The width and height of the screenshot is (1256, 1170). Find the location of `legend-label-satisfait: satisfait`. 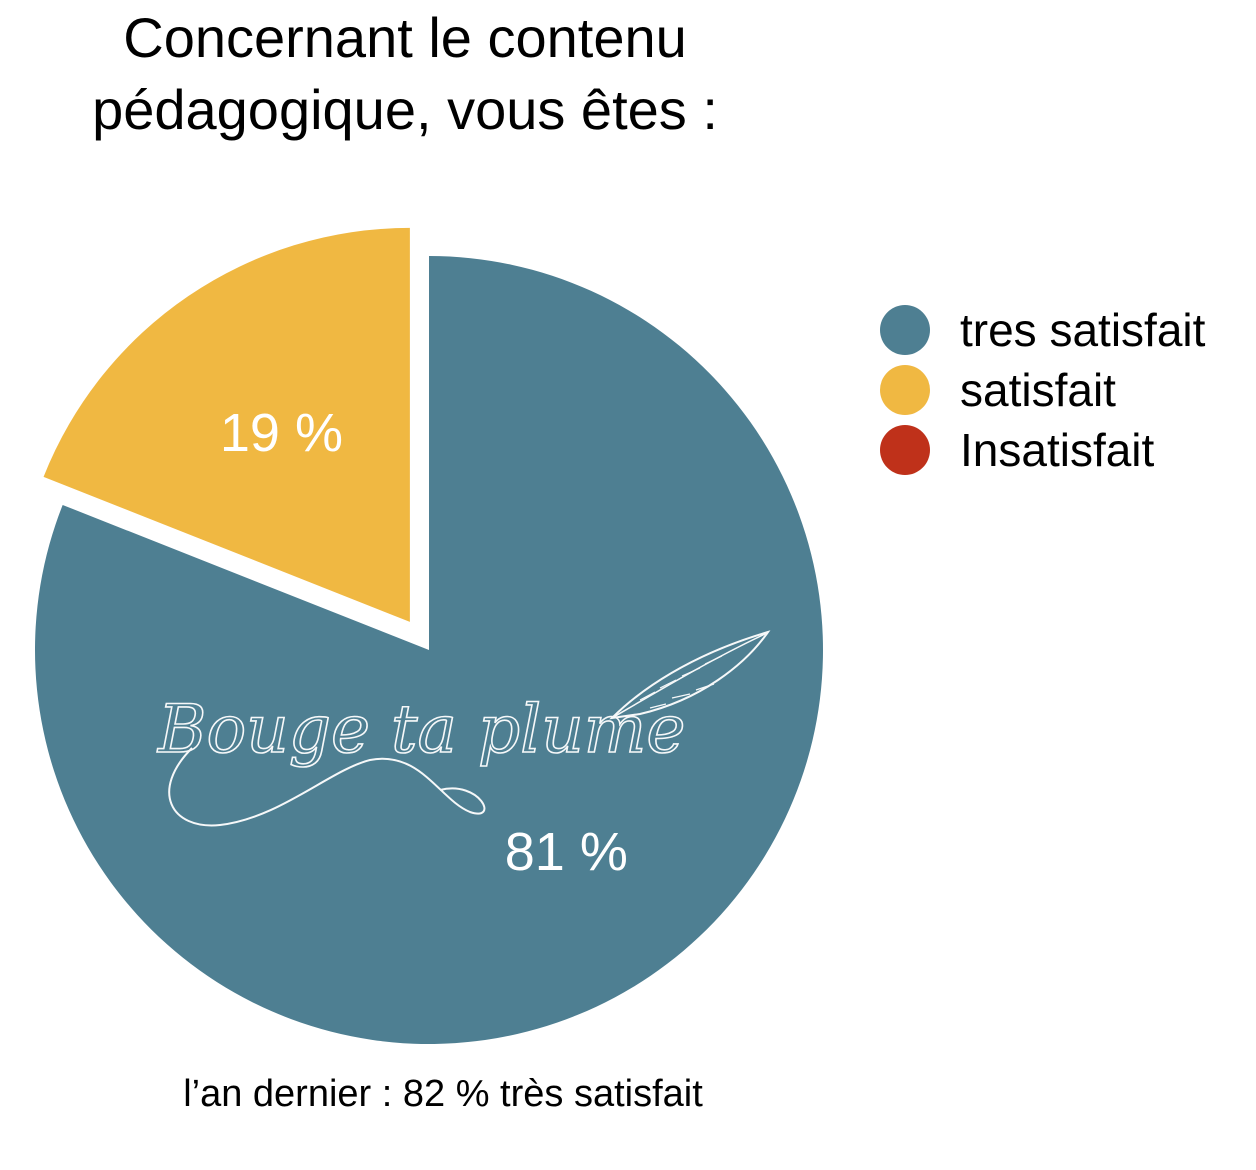

legend-label-satisfait: satisfait is located at coordinates (1038, 390).